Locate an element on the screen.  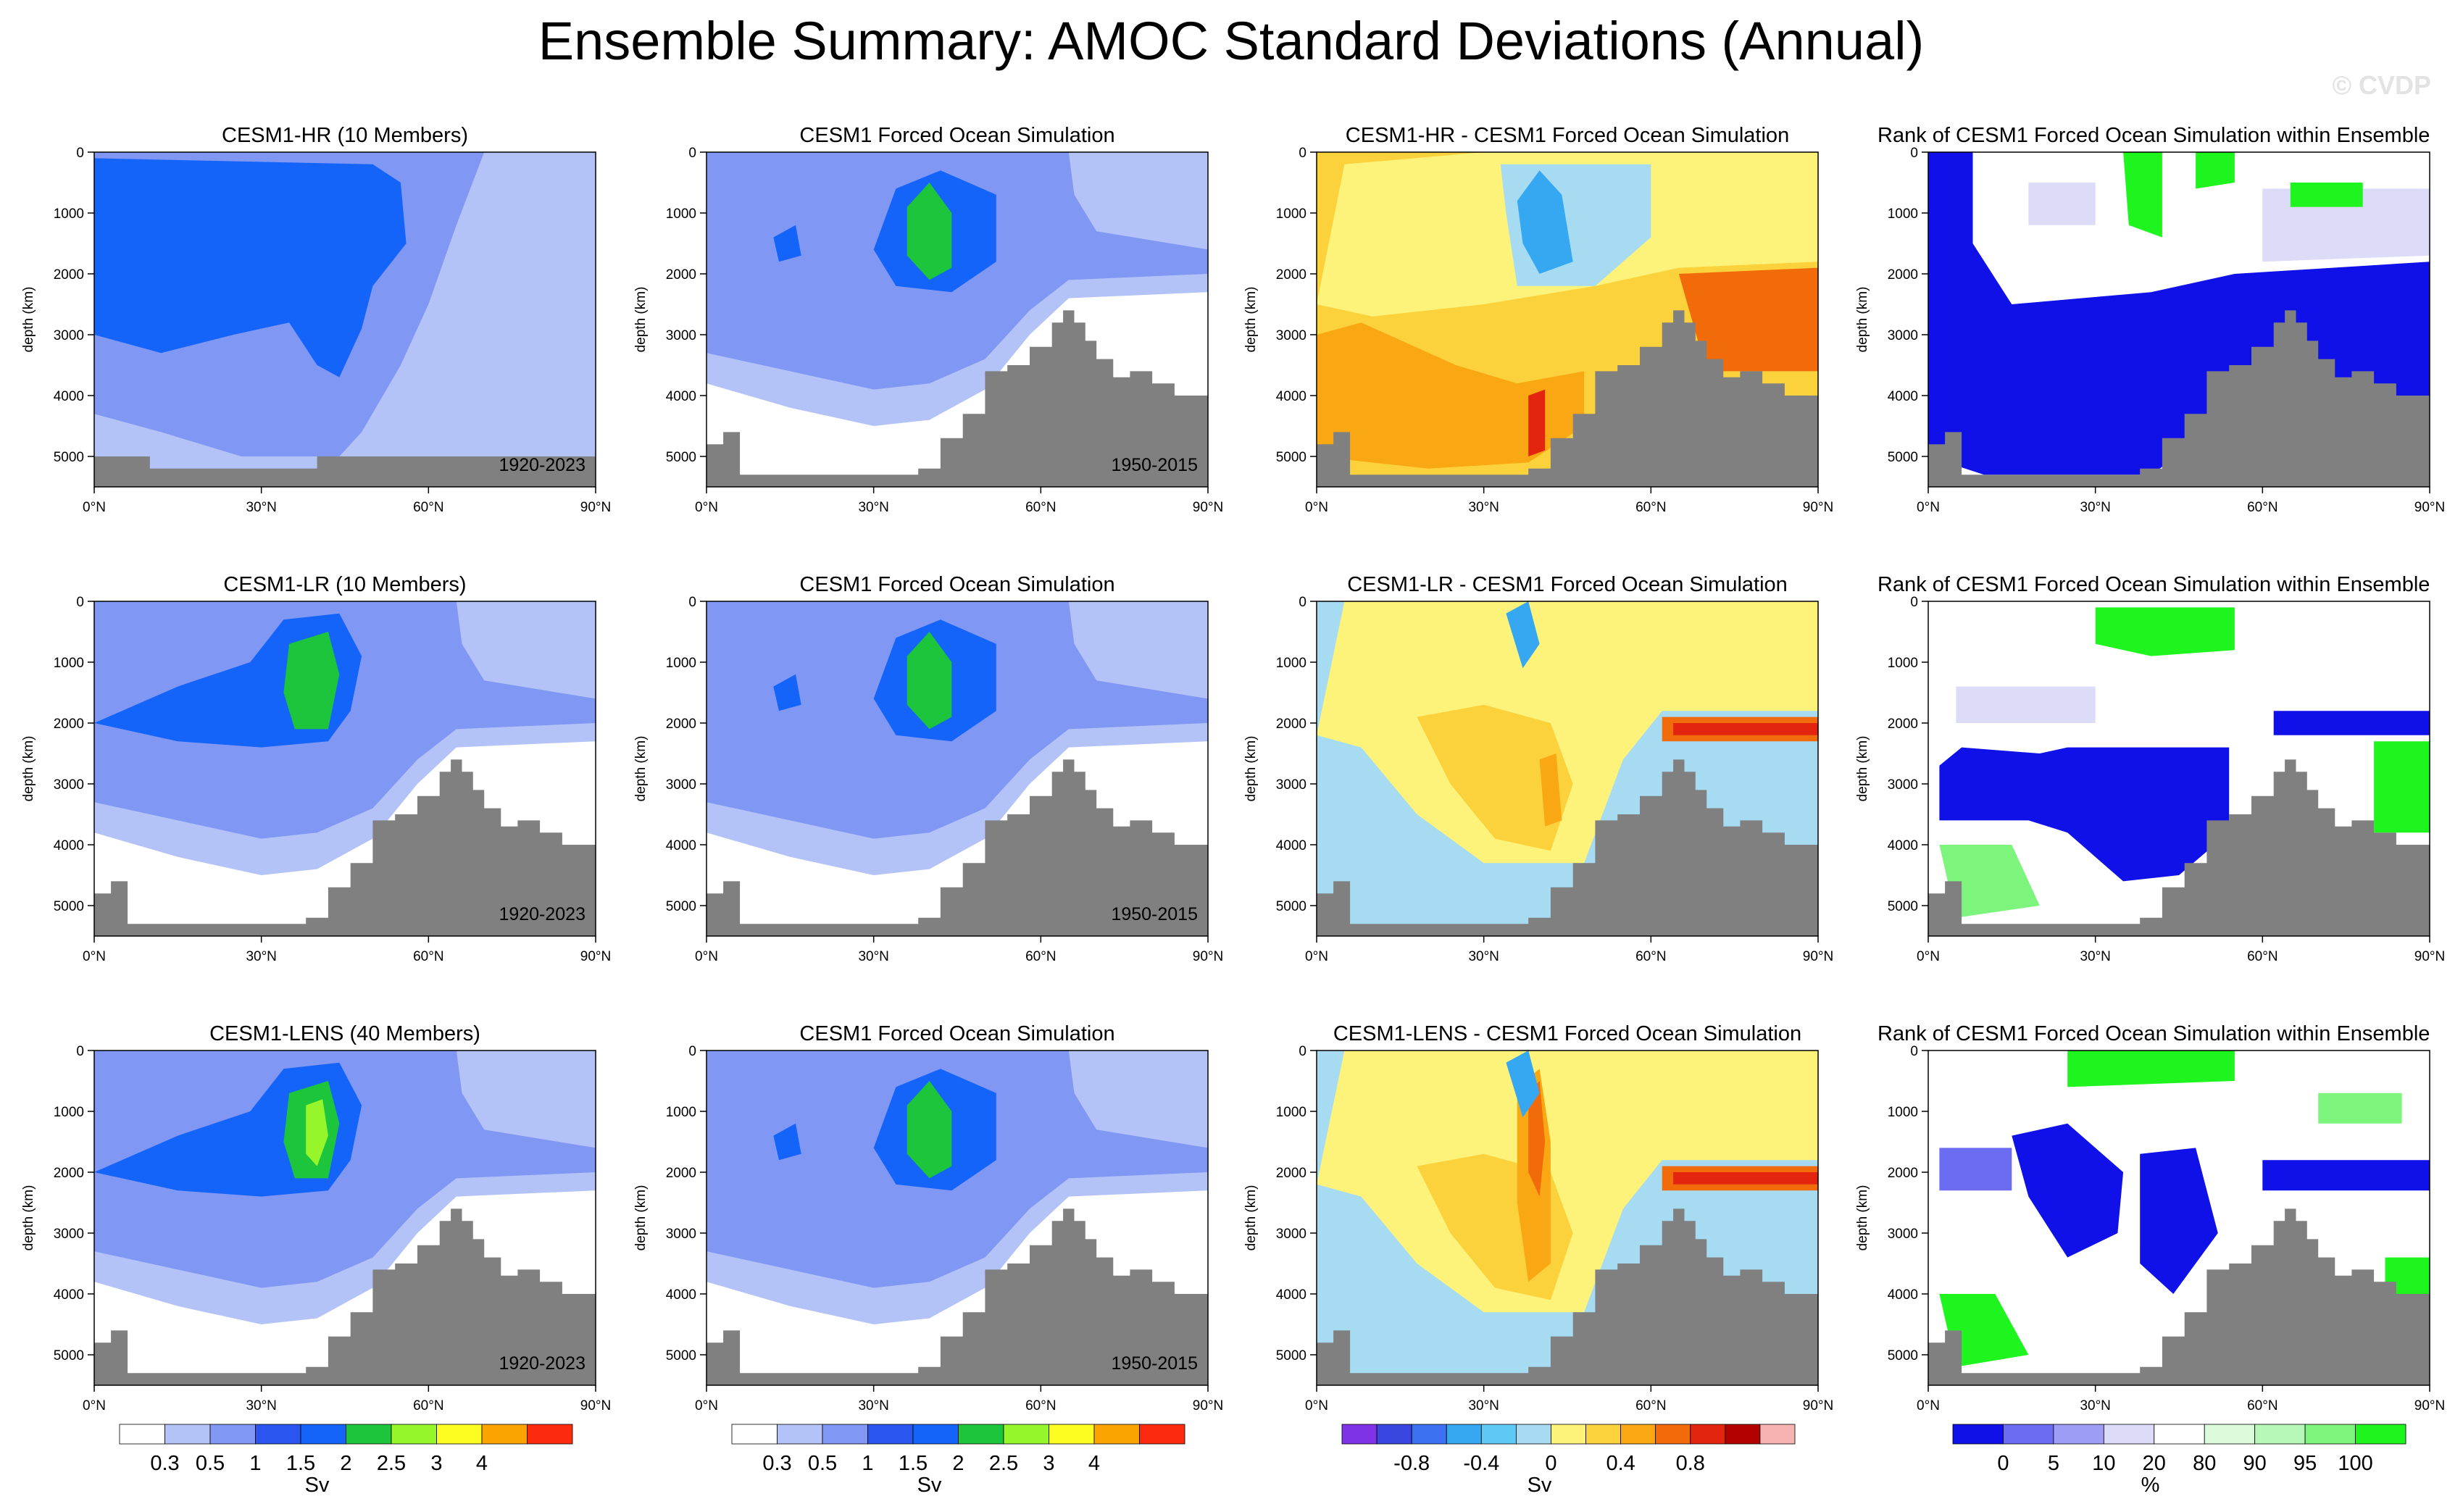
colorbar-label: 2 is located at coordinates (958, 1463).